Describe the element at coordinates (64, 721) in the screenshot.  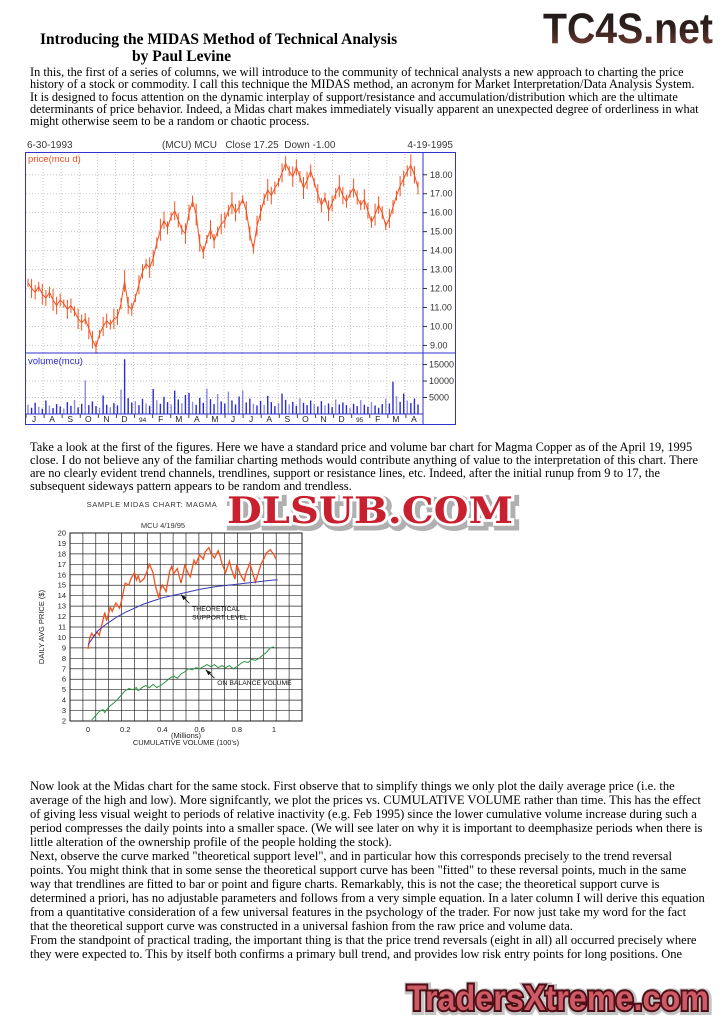
I see `svg-text: 2` at that location.